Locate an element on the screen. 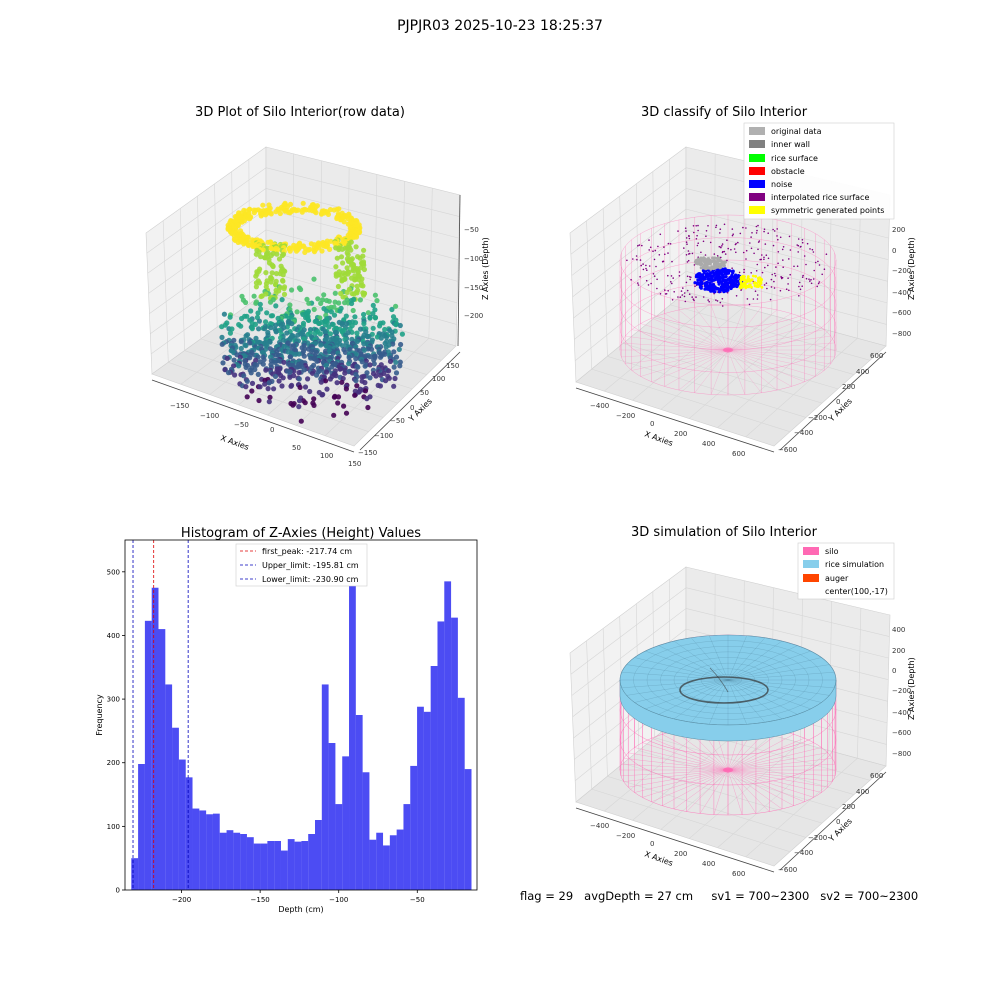 This screenshot has height=1000, width=1000. legend-upper-limit: Upper_limit: -195.81 cm is located at coordinates (299, 565).